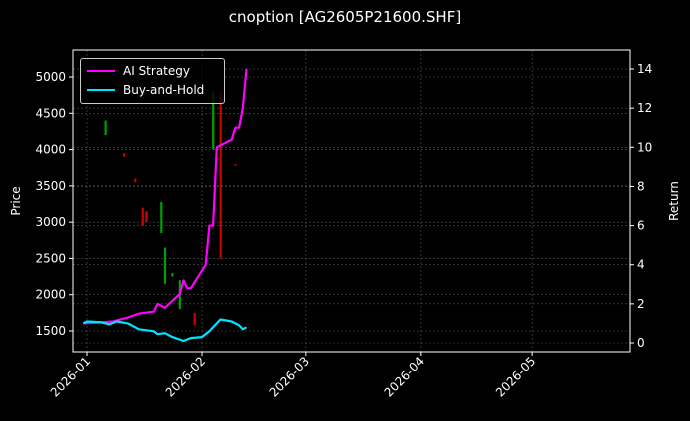 This screenshot has width=690, height=421. I want to click on y-tick-label-left: 3000, so click(50, 222).